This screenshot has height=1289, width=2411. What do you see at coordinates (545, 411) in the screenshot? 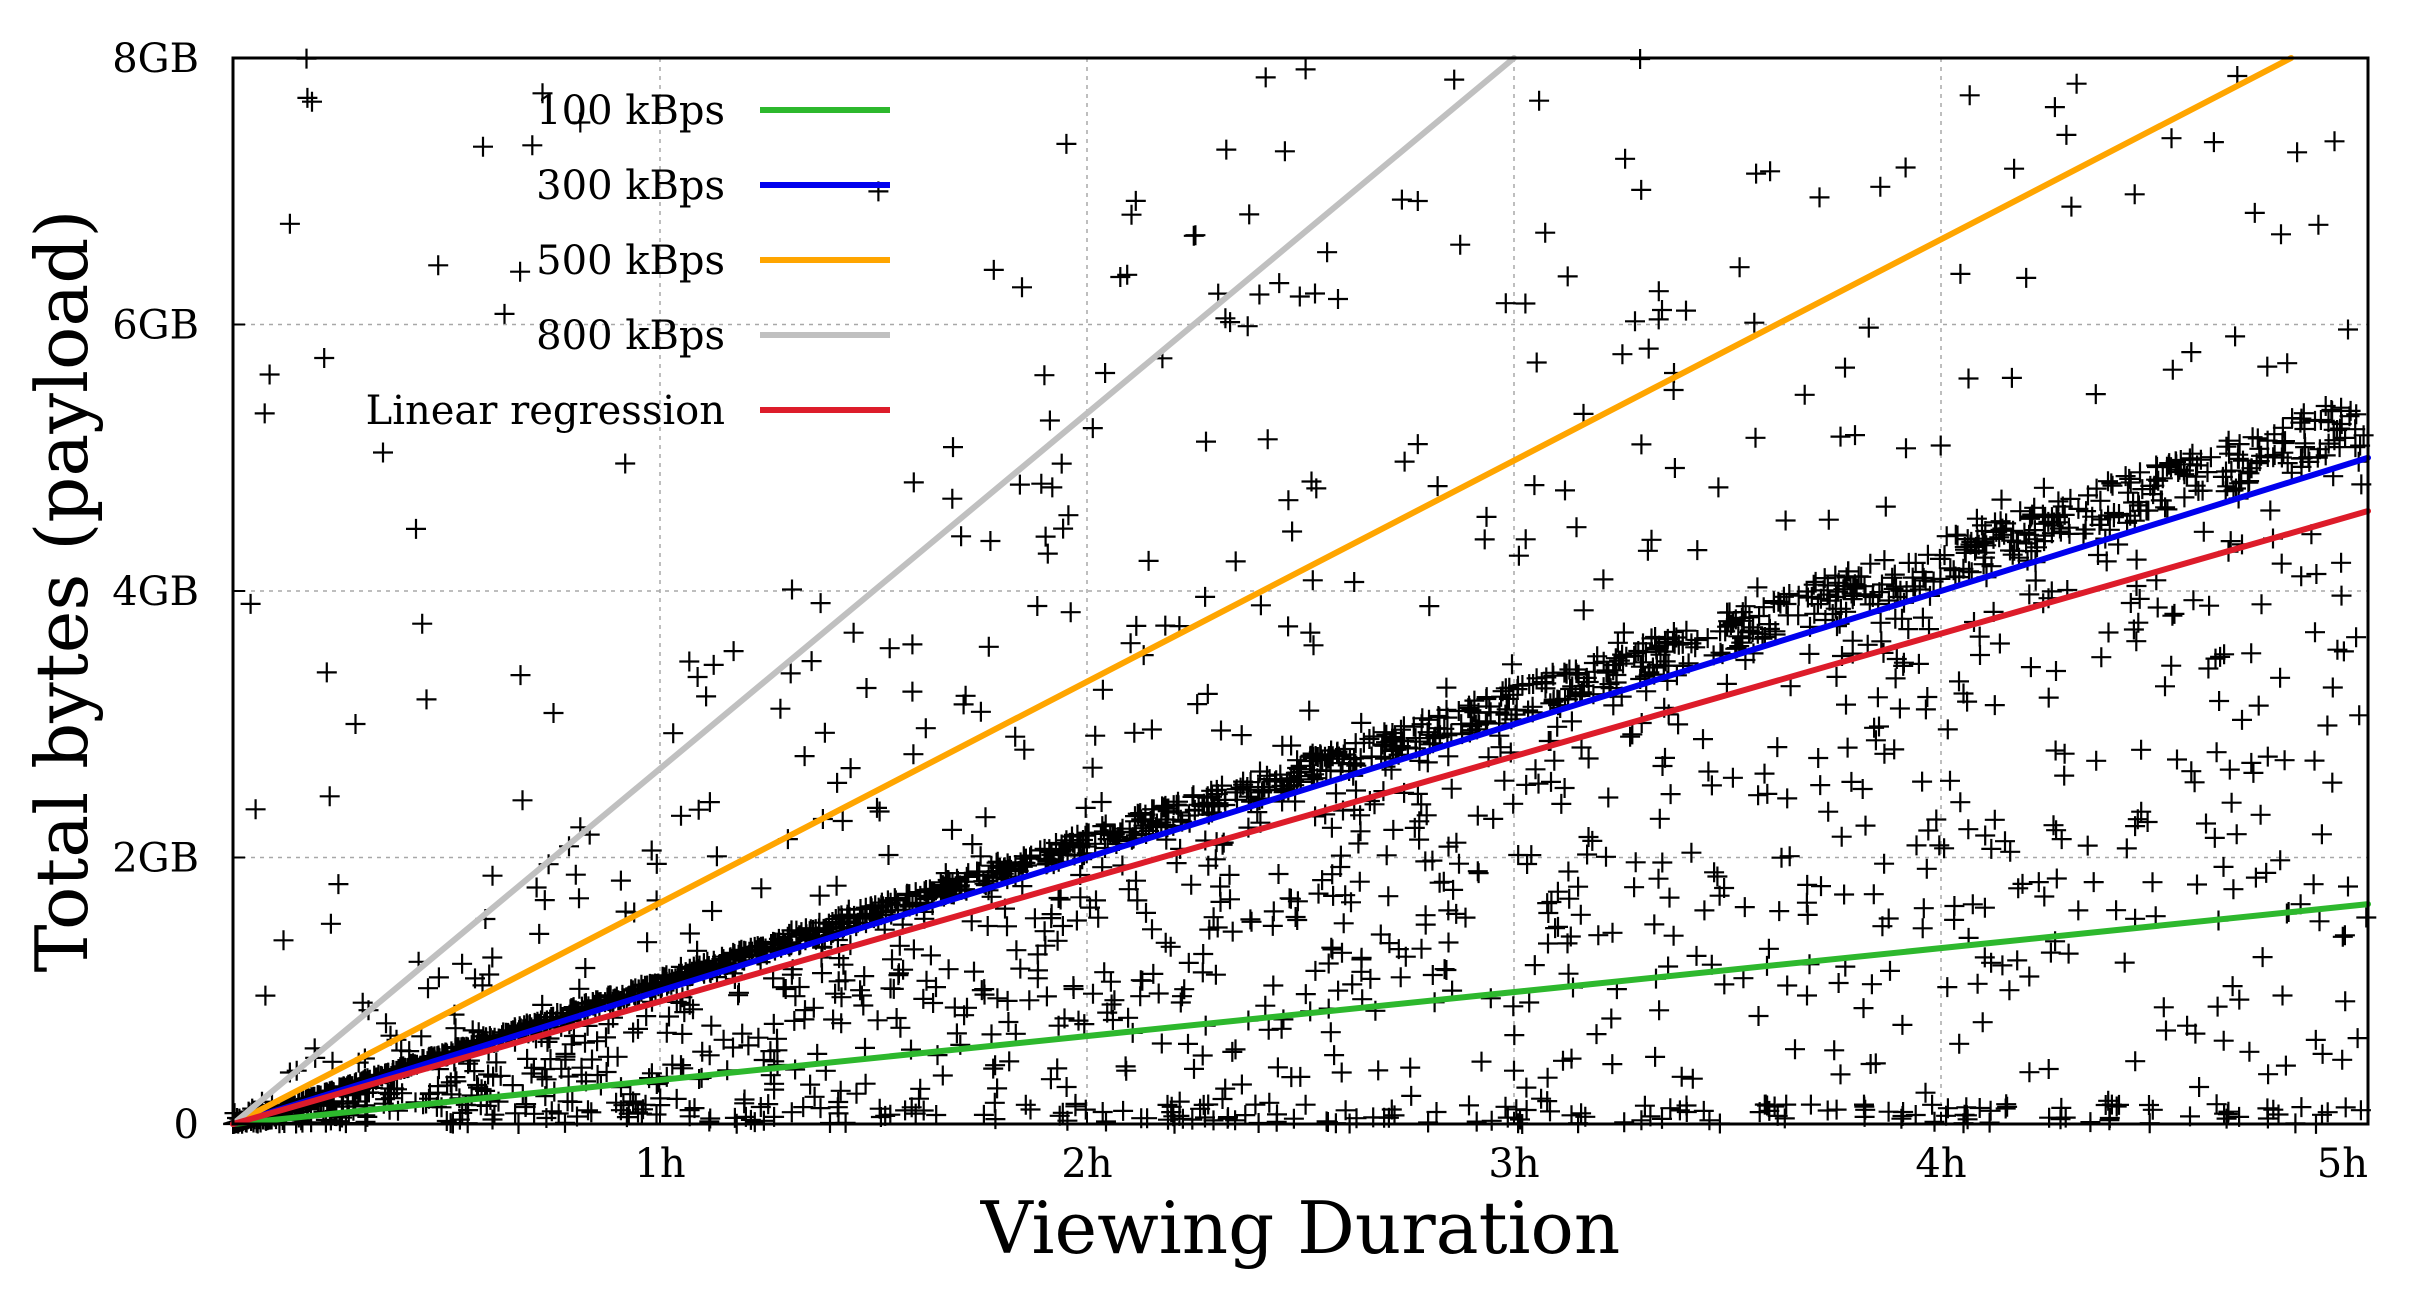
I see `legend-label: Linear regression` at bounding box center [545, 411].